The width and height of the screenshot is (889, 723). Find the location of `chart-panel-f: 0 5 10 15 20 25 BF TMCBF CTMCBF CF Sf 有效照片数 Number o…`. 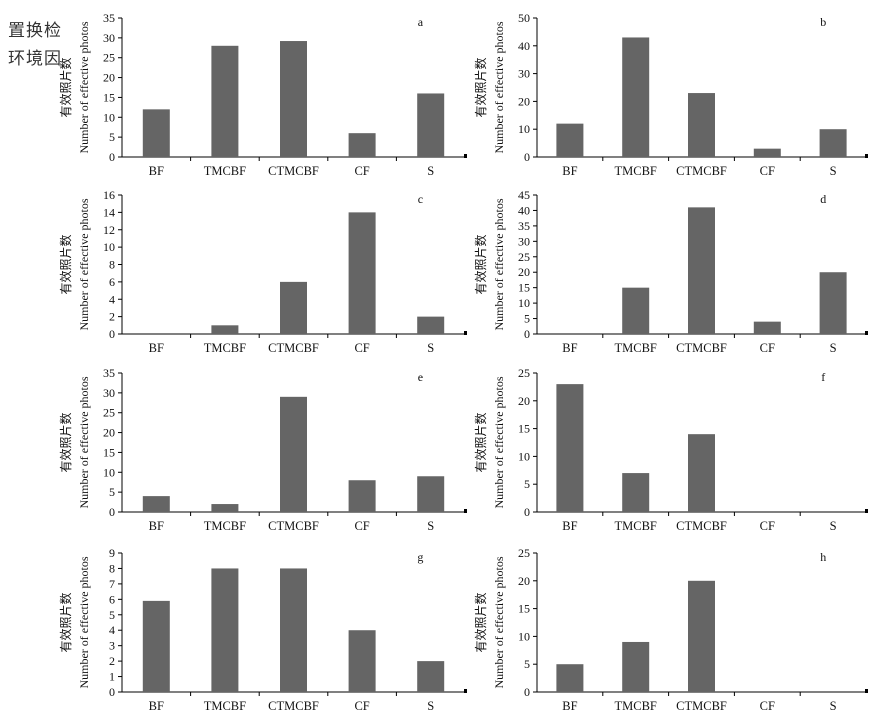

chart-panel-f: 0 5 10 15 20 25 BF TMCBF CTMCBF CF Sf 有效照片数 Number o… is located at coordinates (670, 449).